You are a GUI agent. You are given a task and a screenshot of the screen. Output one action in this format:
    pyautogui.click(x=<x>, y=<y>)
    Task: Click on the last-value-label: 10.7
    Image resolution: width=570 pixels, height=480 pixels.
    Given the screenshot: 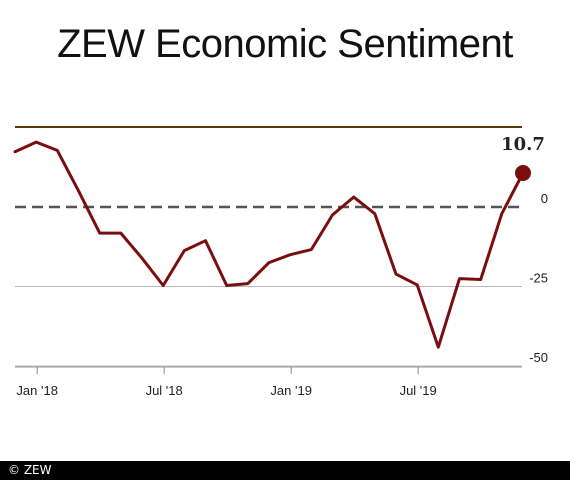 What is the action you would take?
    pyautogui.click(x=523, y=144)
    